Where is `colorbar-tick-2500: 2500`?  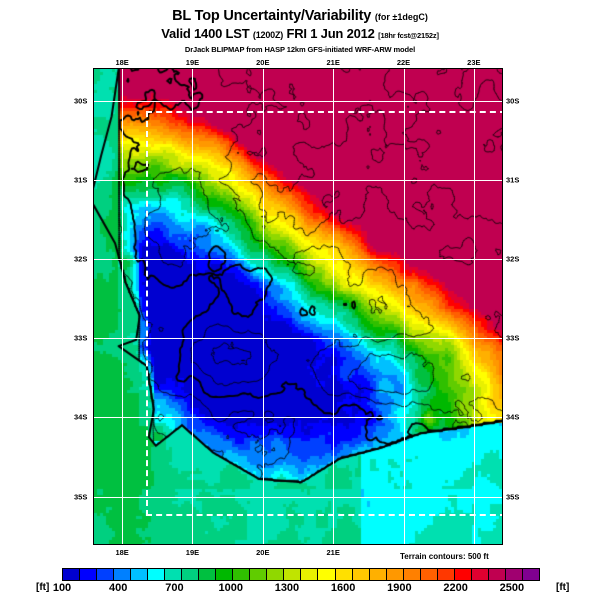
colorbar-tick-2500: 2500 is located at coordinates (512, 588).